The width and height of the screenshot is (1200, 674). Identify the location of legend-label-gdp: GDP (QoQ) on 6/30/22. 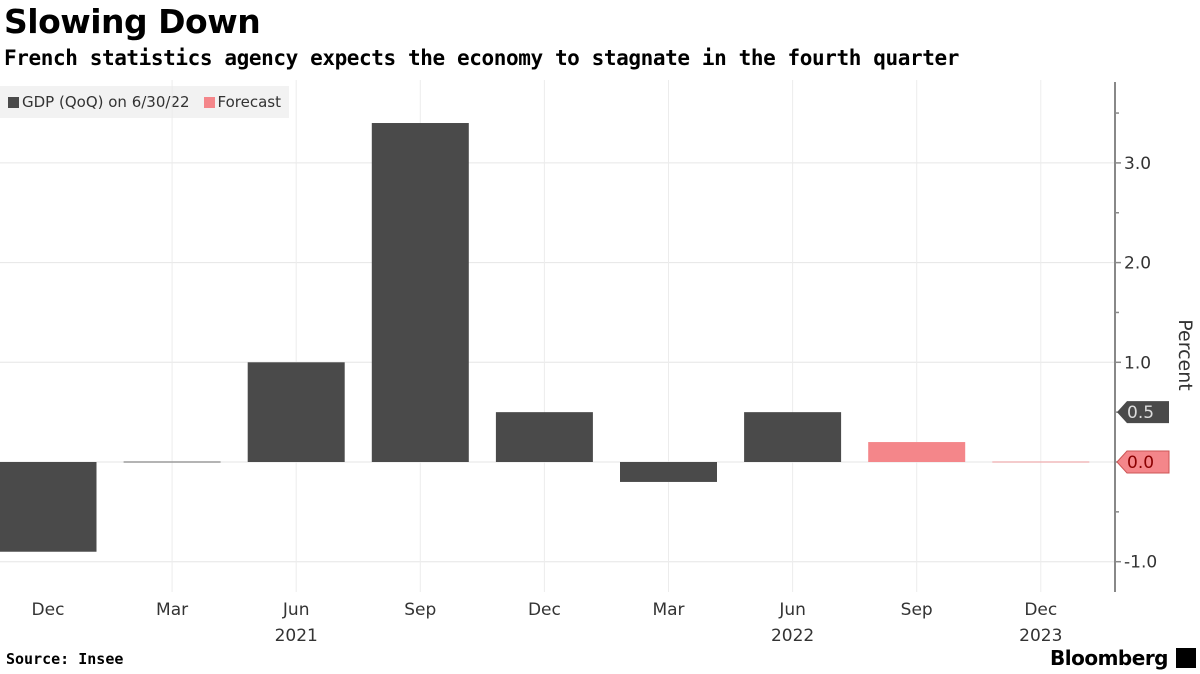
(106, 102).